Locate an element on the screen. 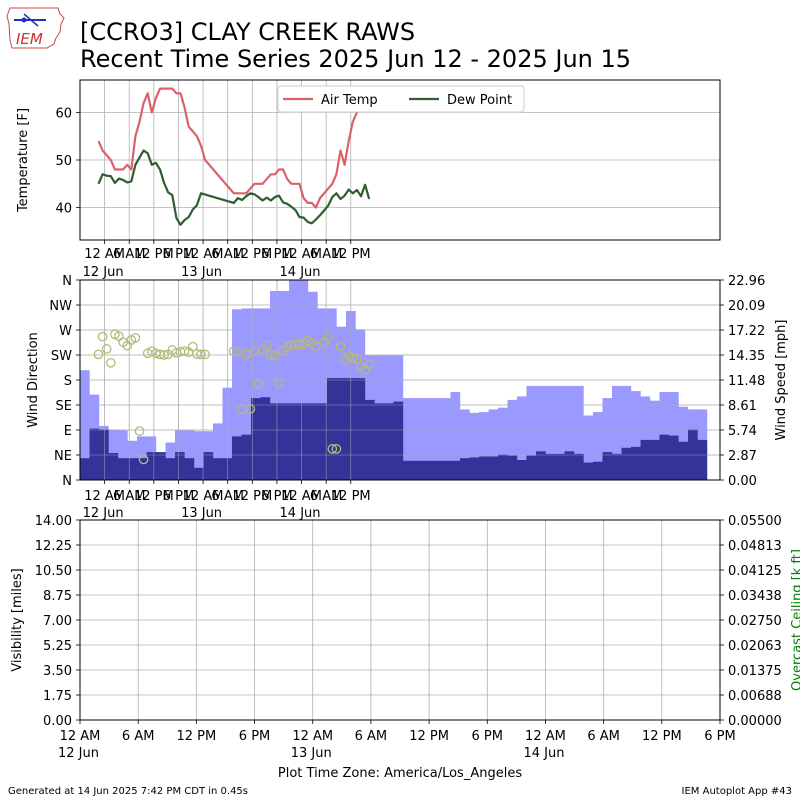  wind-x-date-label: 14 Jun is located at coordinates (300, 513).